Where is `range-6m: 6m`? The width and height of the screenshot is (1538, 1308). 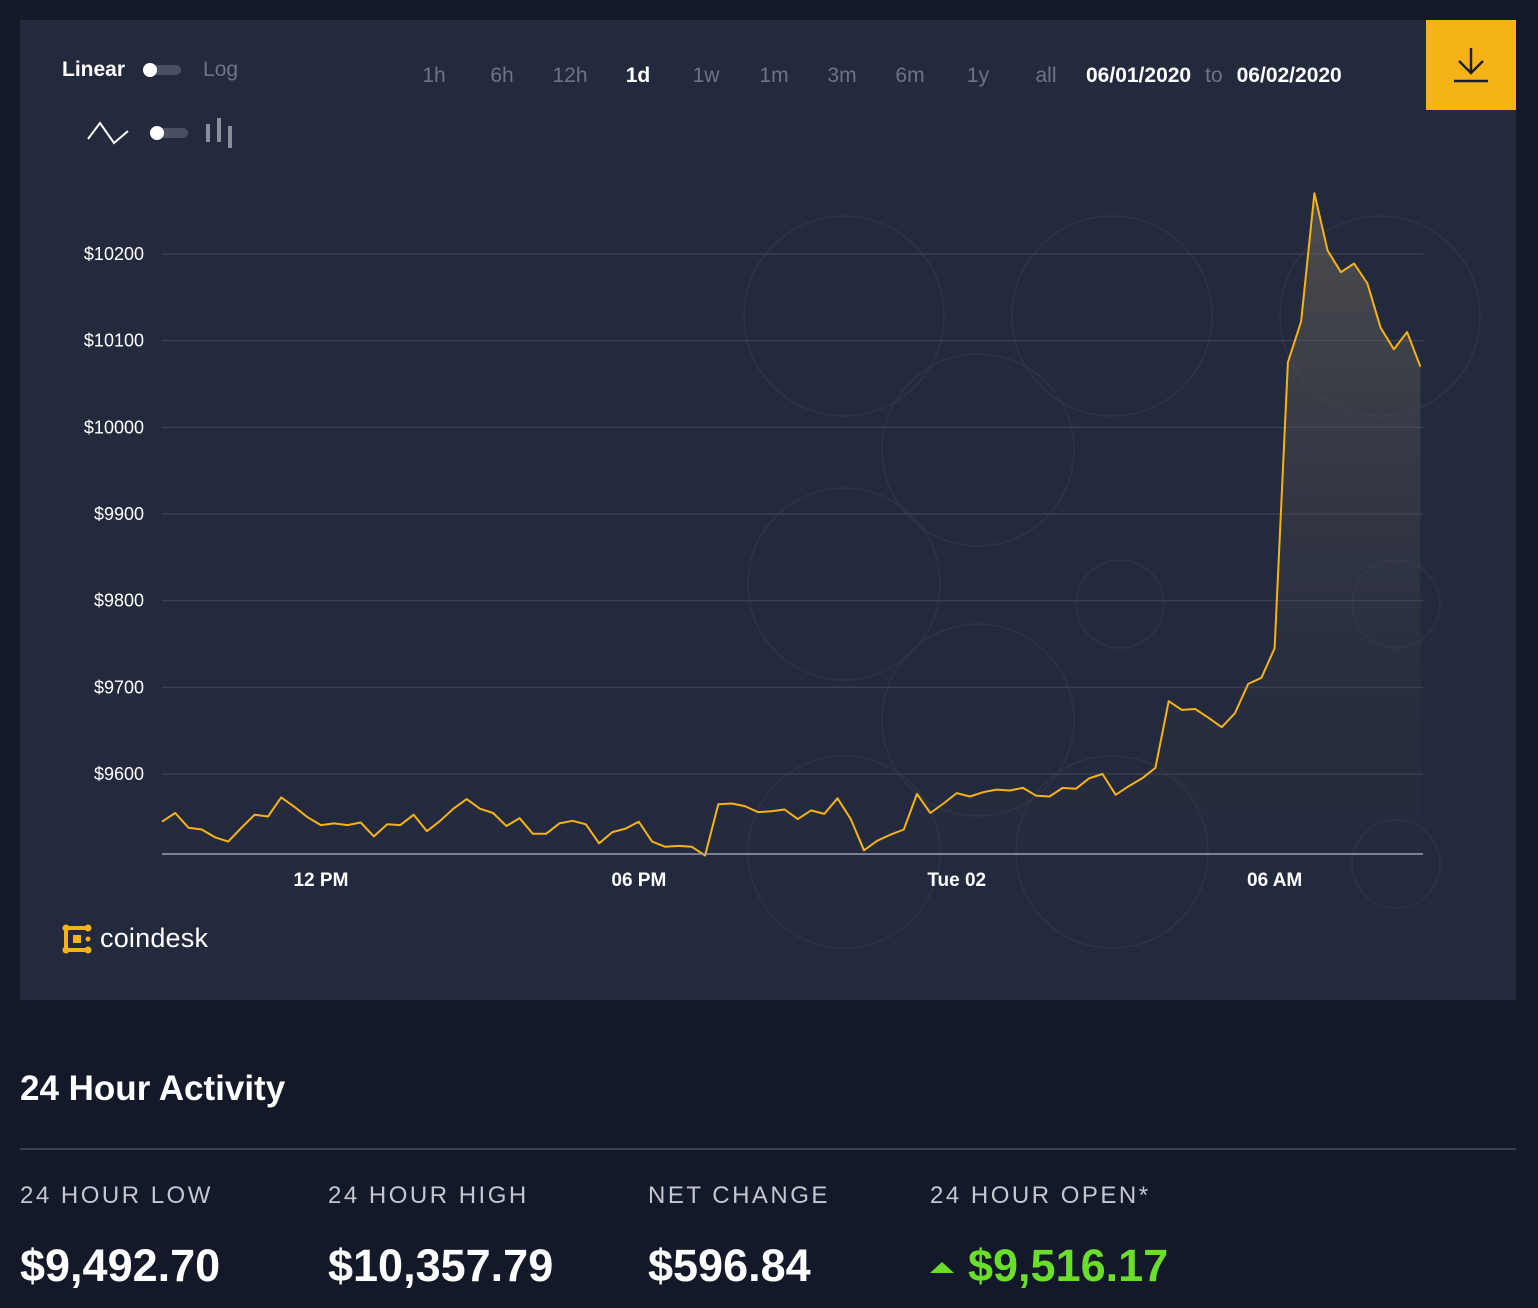
range-6m: 6m is located at coordinates (910, 75).